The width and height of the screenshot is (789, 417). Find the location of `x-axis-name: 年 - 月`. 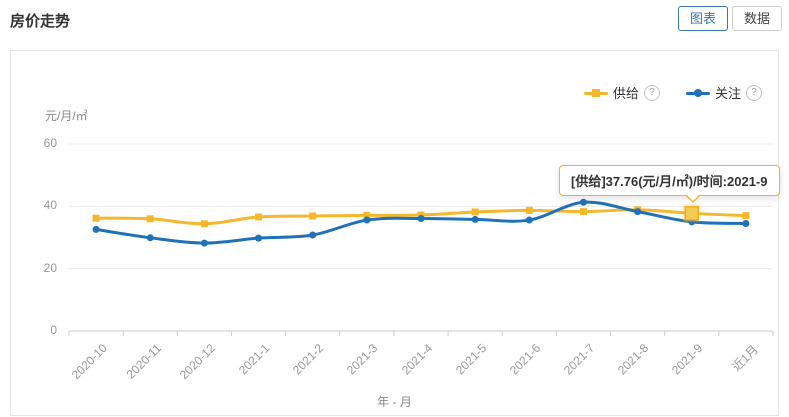

x-axis-name: 年 - 月 is located at coordinates (394, 402).